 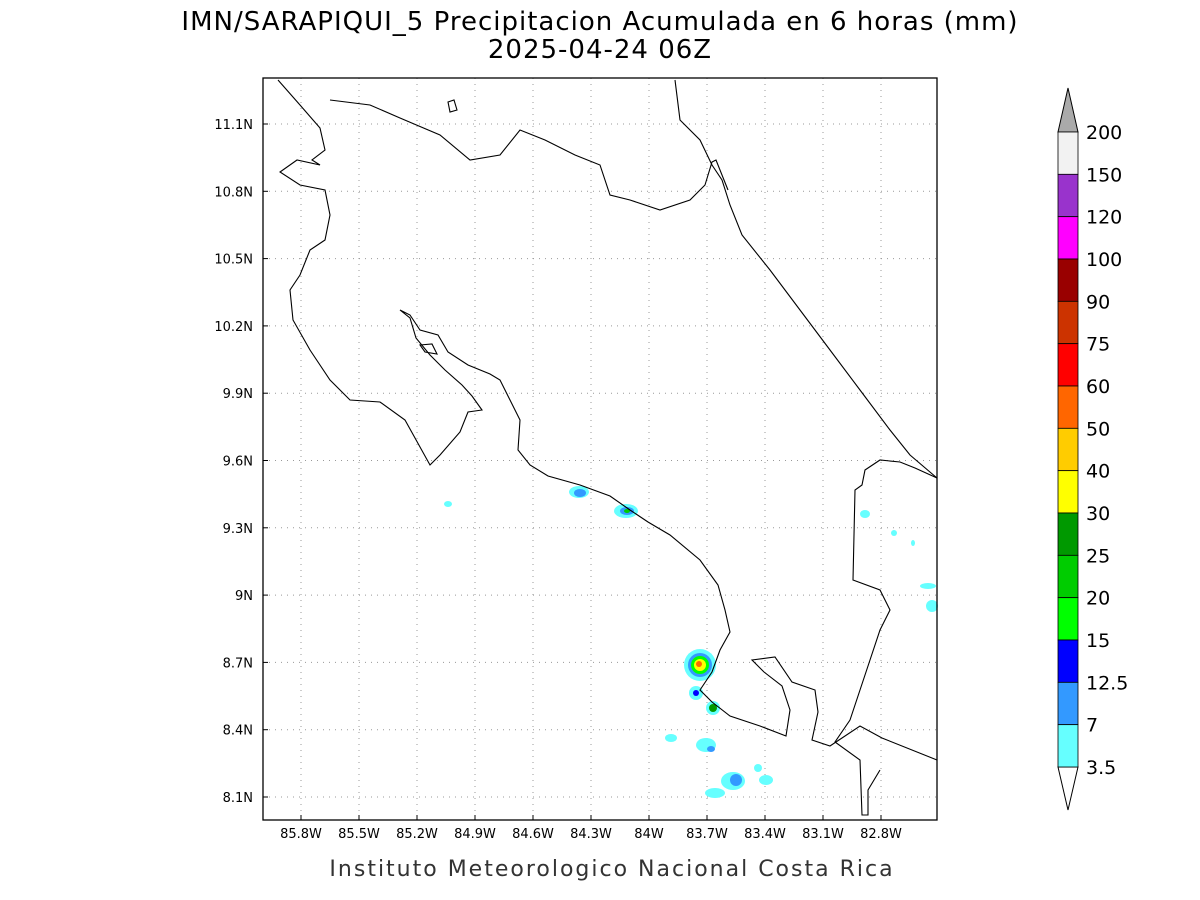 I want to click on x-tick-label: 85.8W, so click(x=301, y=834).